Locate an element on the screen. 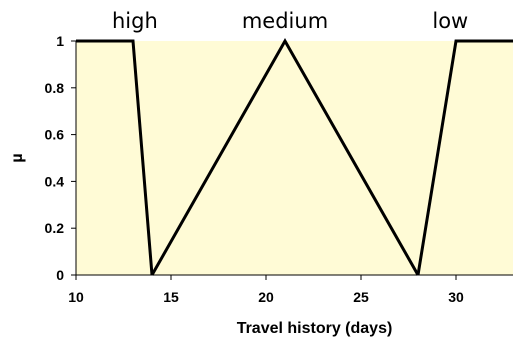 Image resolution: width=513 pixels, height=339 pixels. y-tick-label: 0.6 is located at coordinates (55, 135).